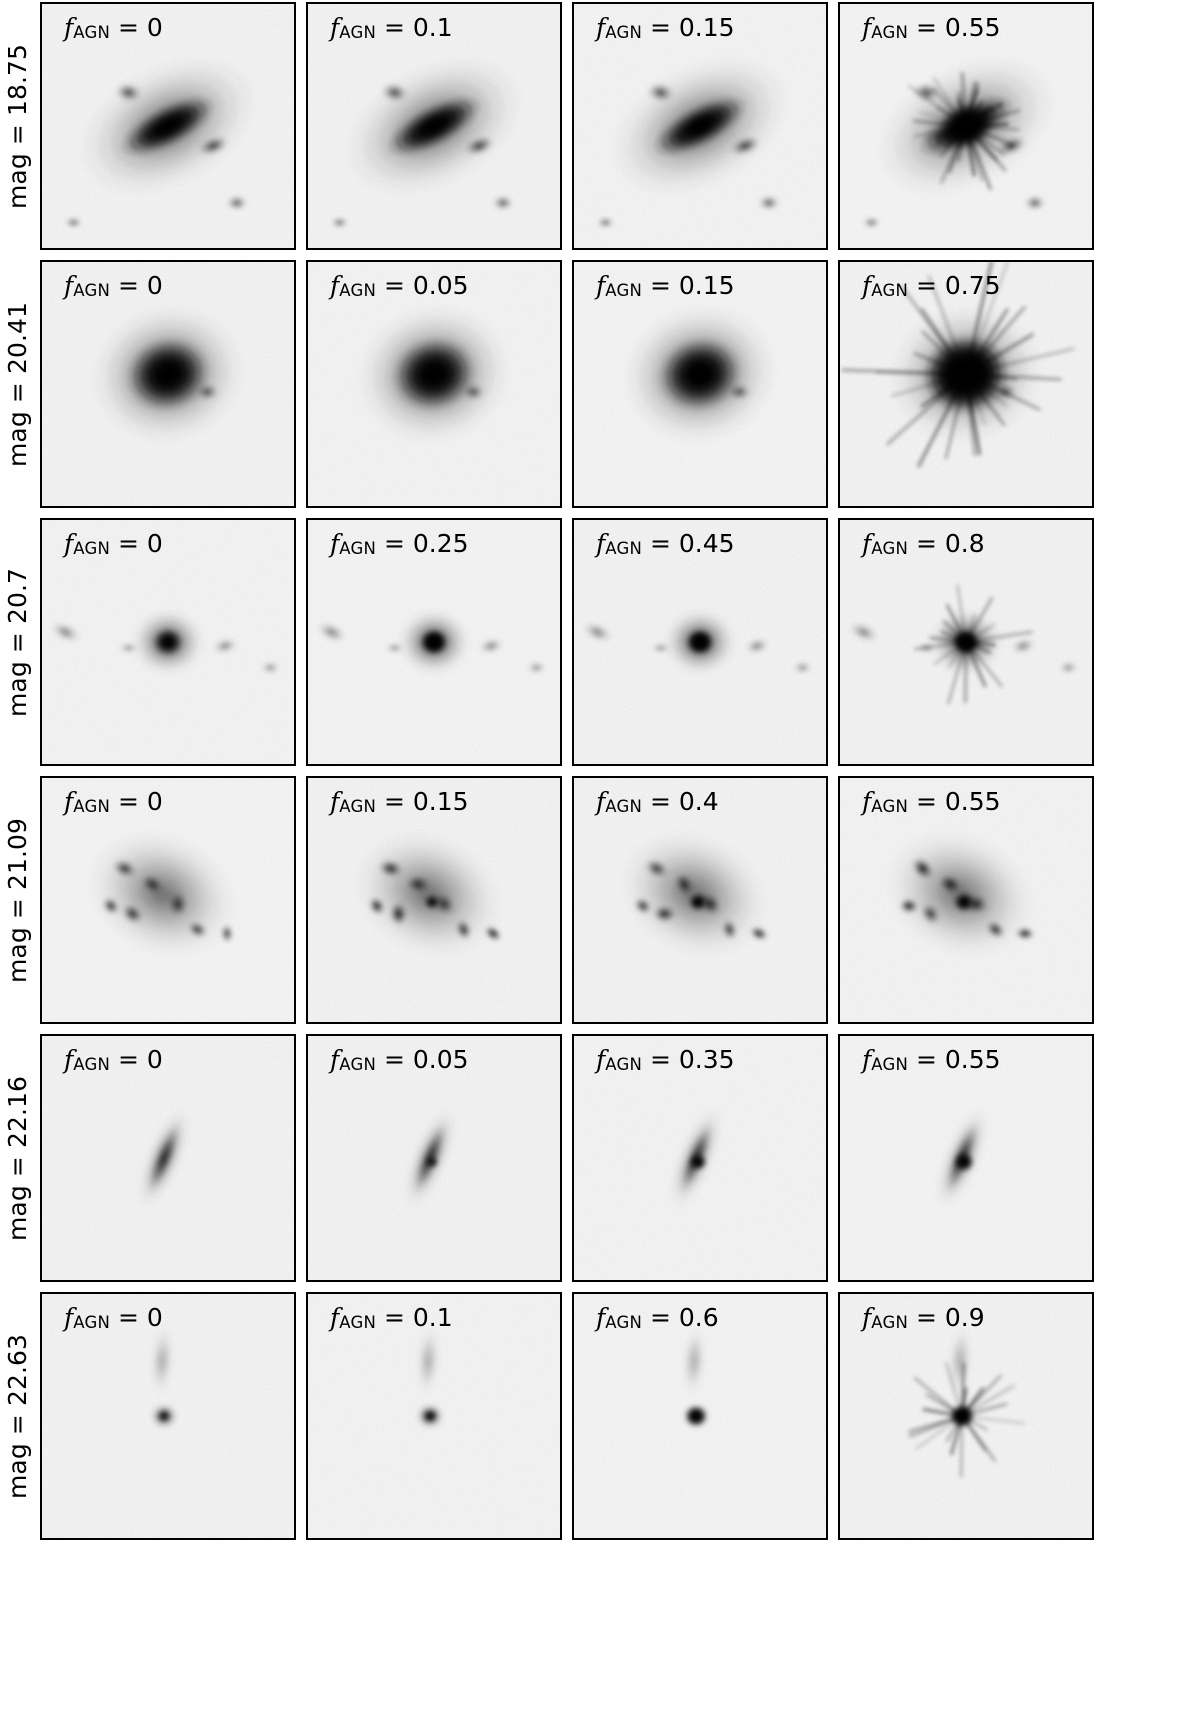 This screenshot has height=1733, width=1200. What do you see at coordinates (432, 27) in the screenshot?
I see `fagn-value: 0.1` at bounding box center [432, 27].